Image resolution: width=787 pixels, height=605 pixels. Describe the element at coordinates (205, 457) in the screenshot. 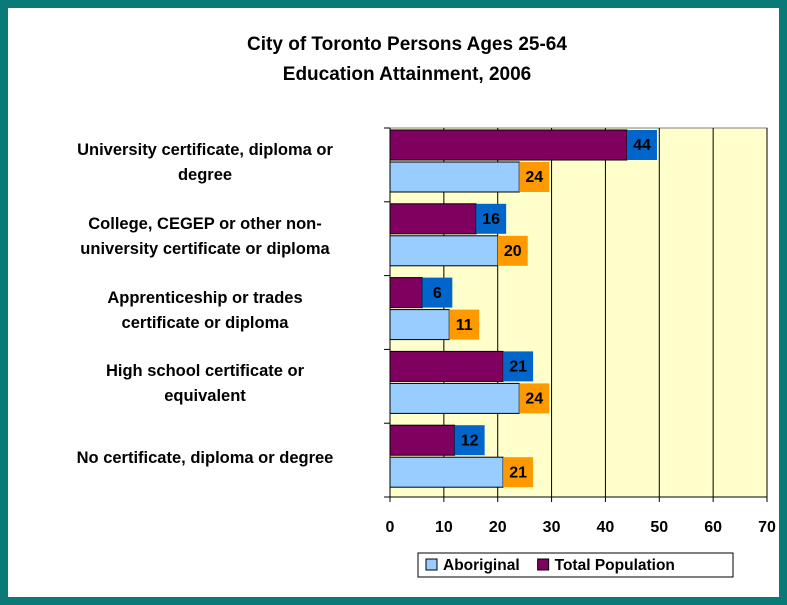

I see `y-tick-label: No certificate, diploma or degree` at that location.